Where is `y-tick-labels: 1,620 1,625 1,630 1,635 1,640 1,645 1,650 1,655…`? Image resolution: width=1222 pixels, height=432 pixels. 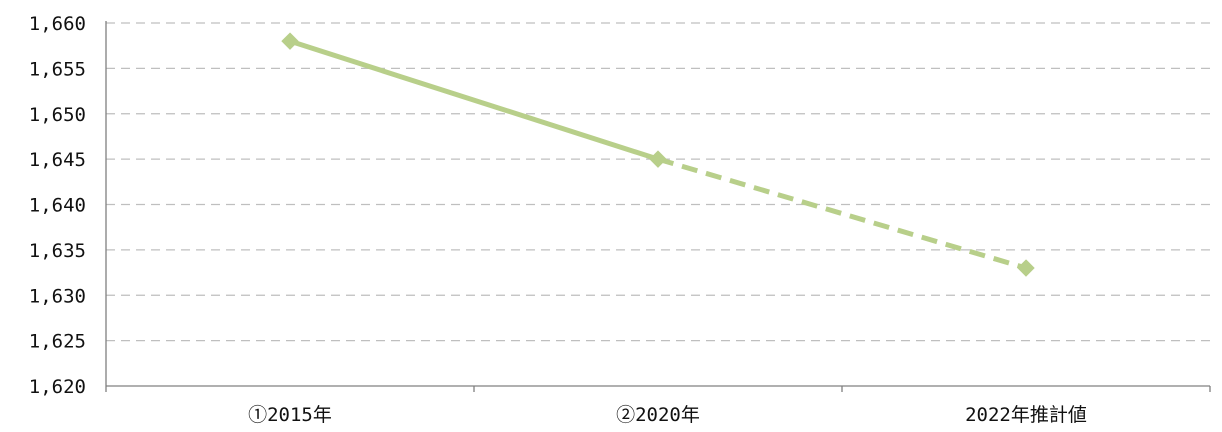
y-tick-labels: 1,620 1,625 1,630 1,635 1,640 1,645 1,650 1,655… is located at coordinates (57, 205).